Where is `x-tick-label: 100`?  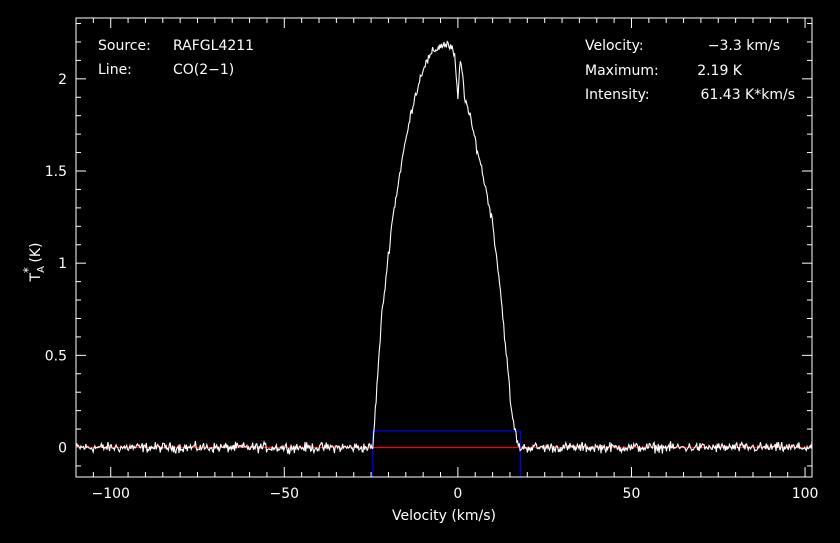
x-tick-label: 100 is located at coordinates (805, 494).